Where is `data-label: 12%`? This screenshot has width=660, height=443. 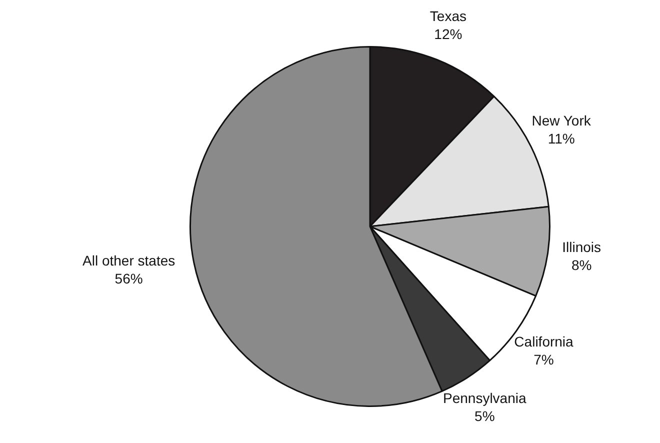 data-label: 12% is located at coordinates (448, 34).